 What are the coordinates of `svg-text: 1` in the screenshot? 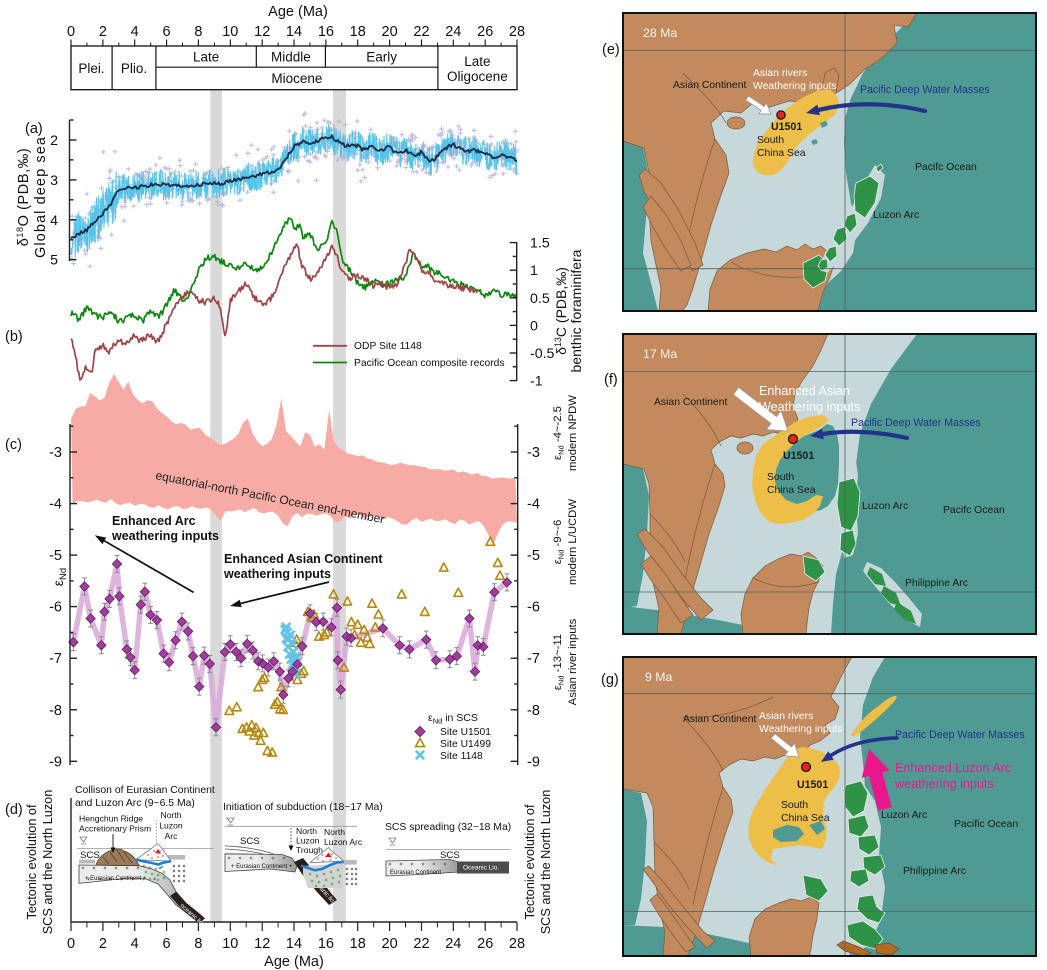 It's located at (534, 271).